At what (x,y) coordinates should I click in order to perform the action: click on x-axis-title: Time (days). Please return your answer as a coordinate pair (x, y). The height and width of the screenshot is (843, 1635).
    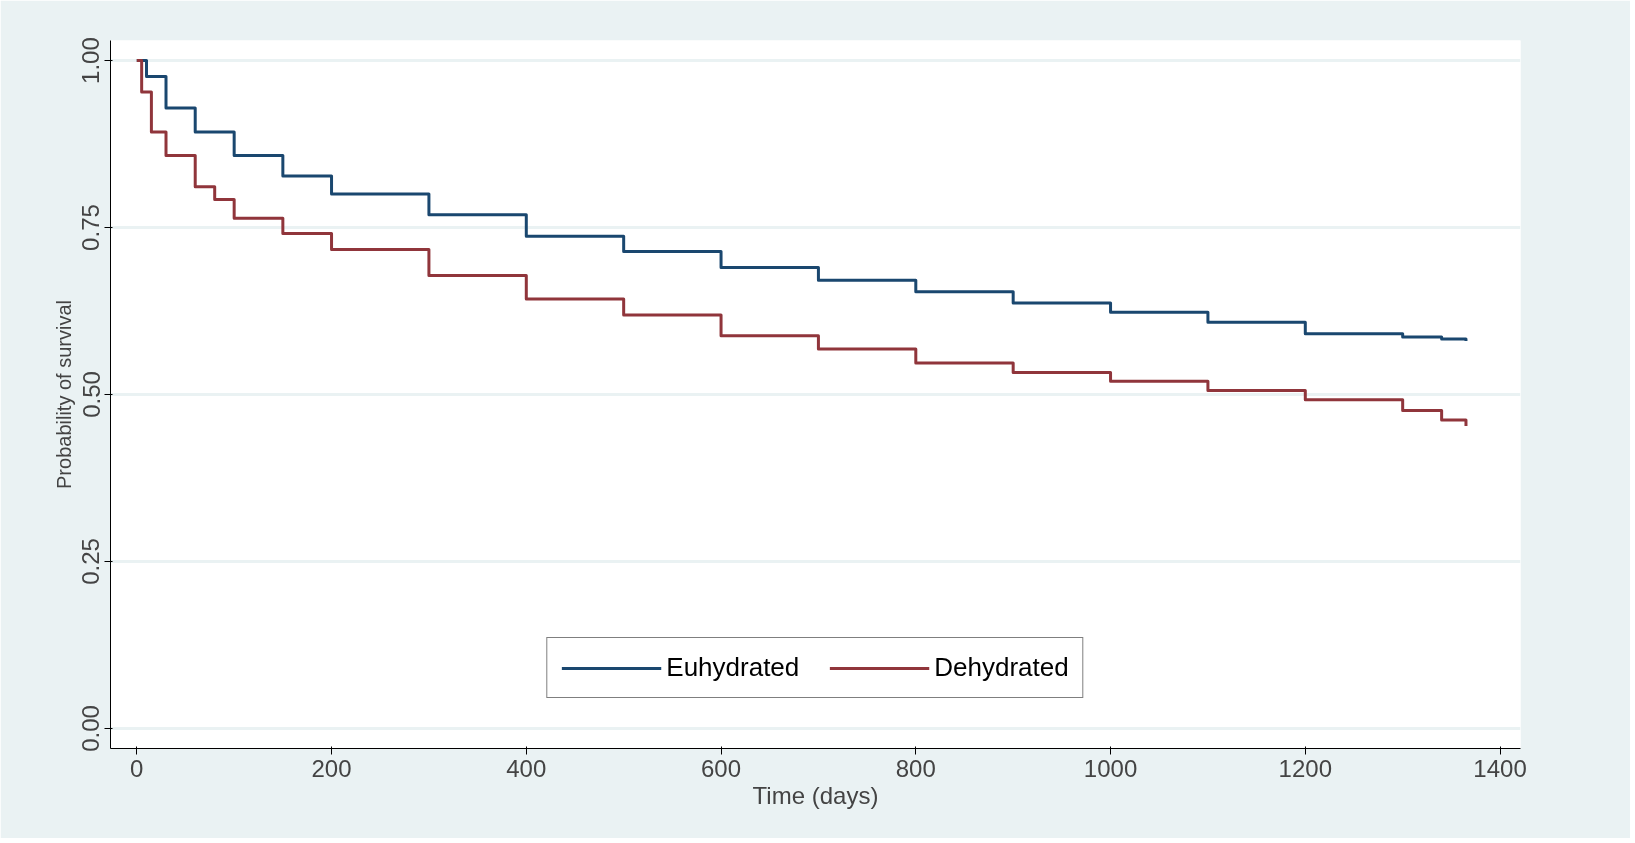
    Looking at the image, I should click on (815, 795).